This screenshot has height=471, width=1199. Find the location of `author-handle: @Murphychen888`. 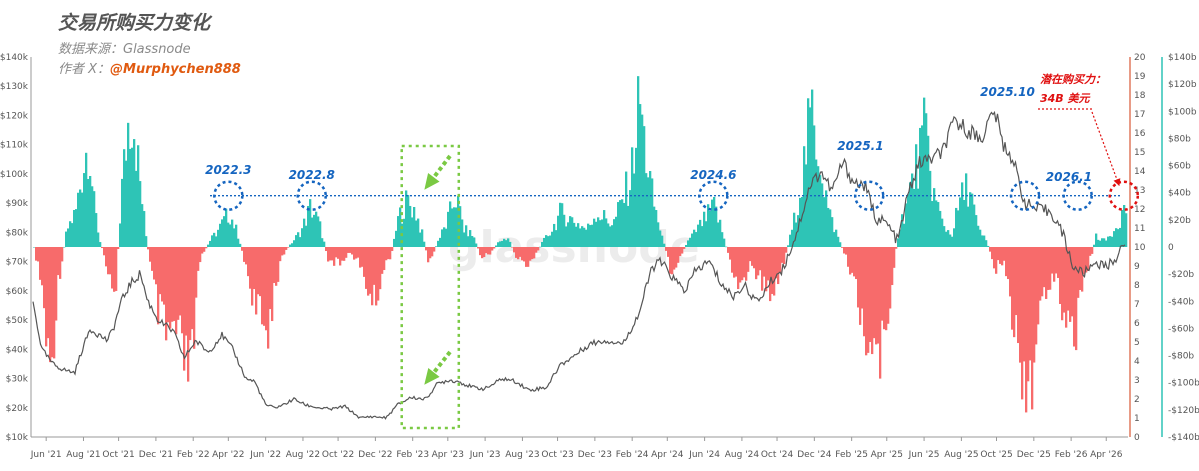

author-handle: @Murphychen888 is located at coordinates (175, 69).